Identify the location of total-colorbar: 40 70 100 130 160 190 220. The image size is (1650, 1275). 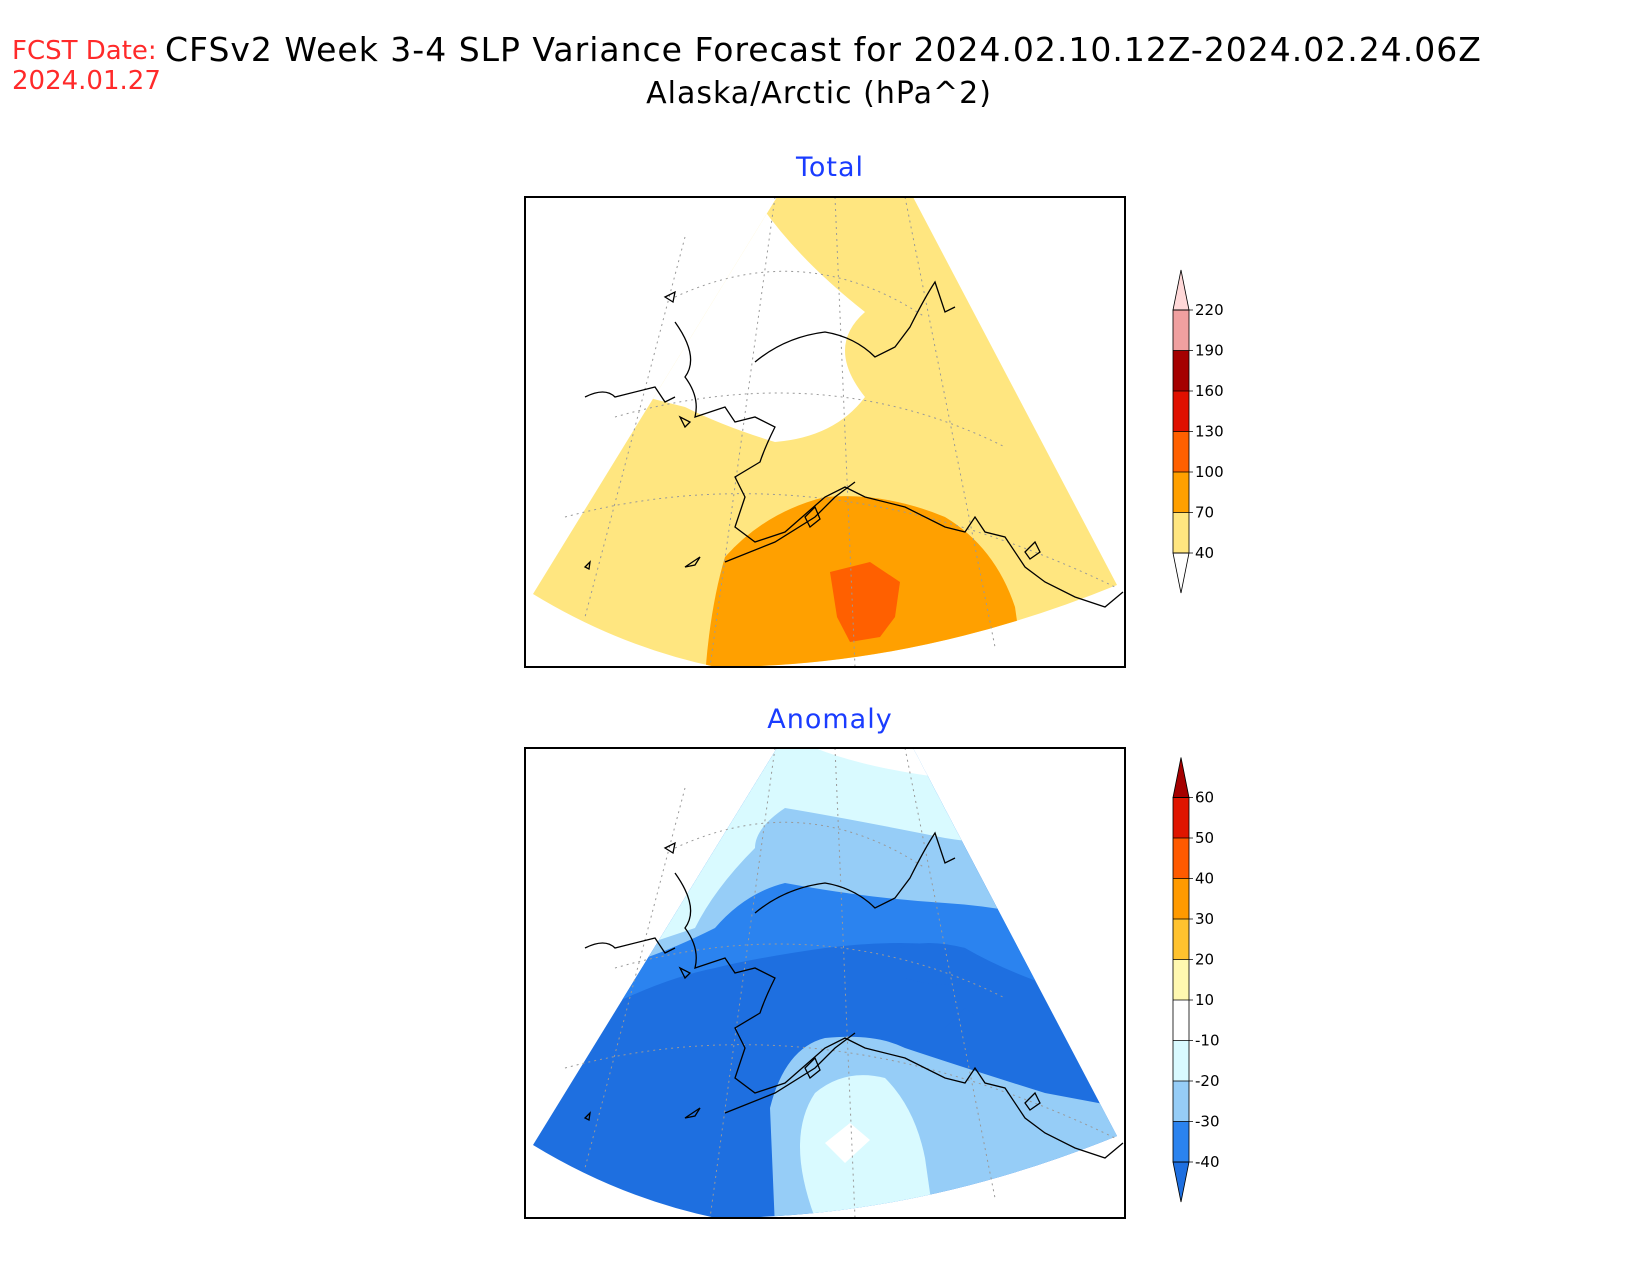
(1198, 431).